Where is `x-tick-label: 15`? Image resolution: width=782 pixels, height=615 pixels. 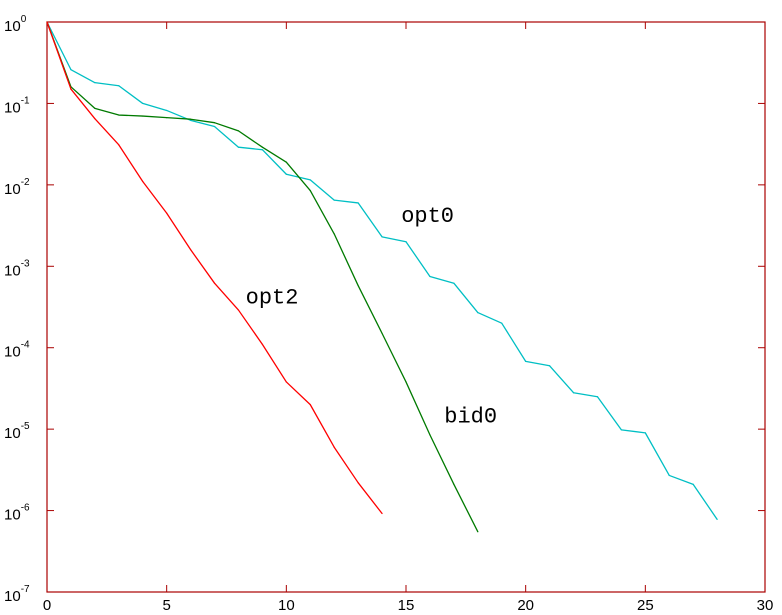
x-tick-label: 15 is located at coordinates (406, 605).